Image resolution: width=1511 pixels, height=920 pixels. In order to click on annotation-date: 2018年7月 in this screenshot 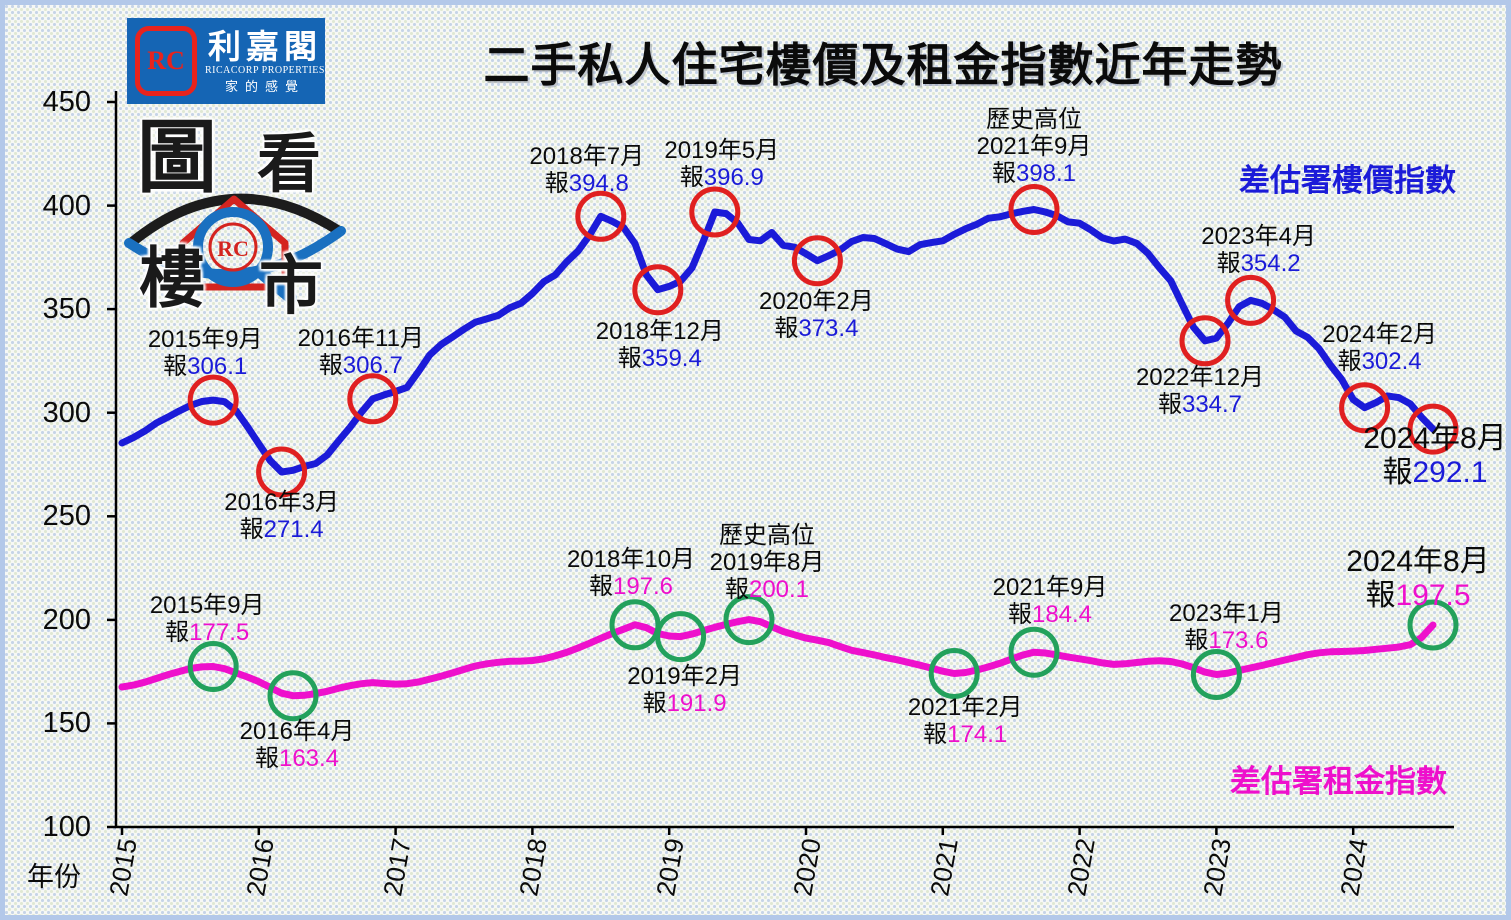, I will do `click(587, 157)`.